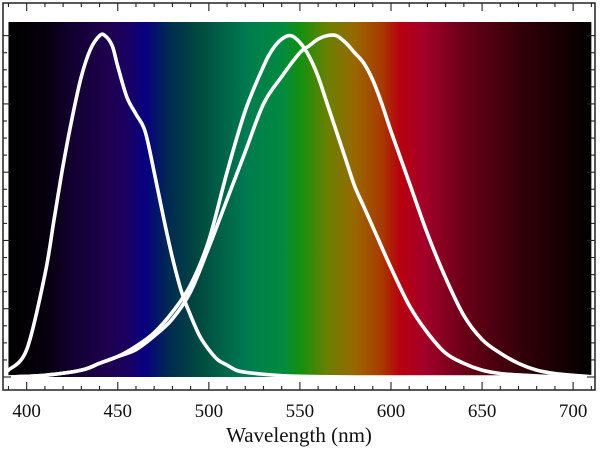  What do you see at coordinates (26, 411) in the screenshot?
I see `x-tick-label: 400` at bounding box center [26, 411].